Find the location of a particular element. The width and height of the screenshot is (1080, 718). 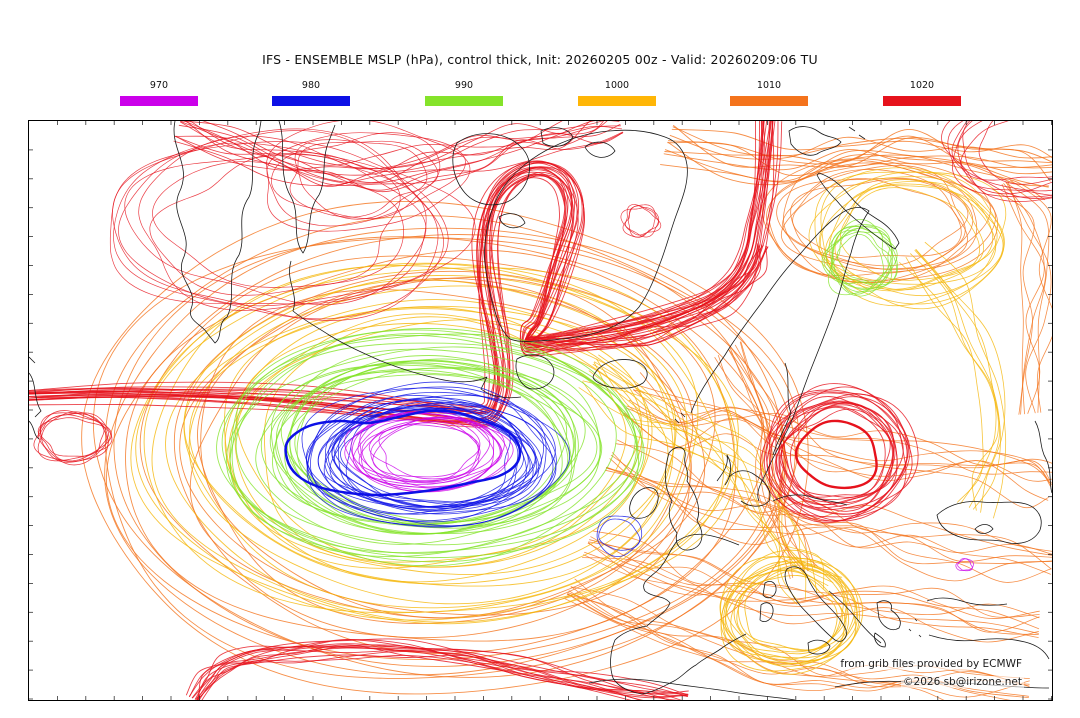

yellow-ne-band is located at coordinates (953, 380).